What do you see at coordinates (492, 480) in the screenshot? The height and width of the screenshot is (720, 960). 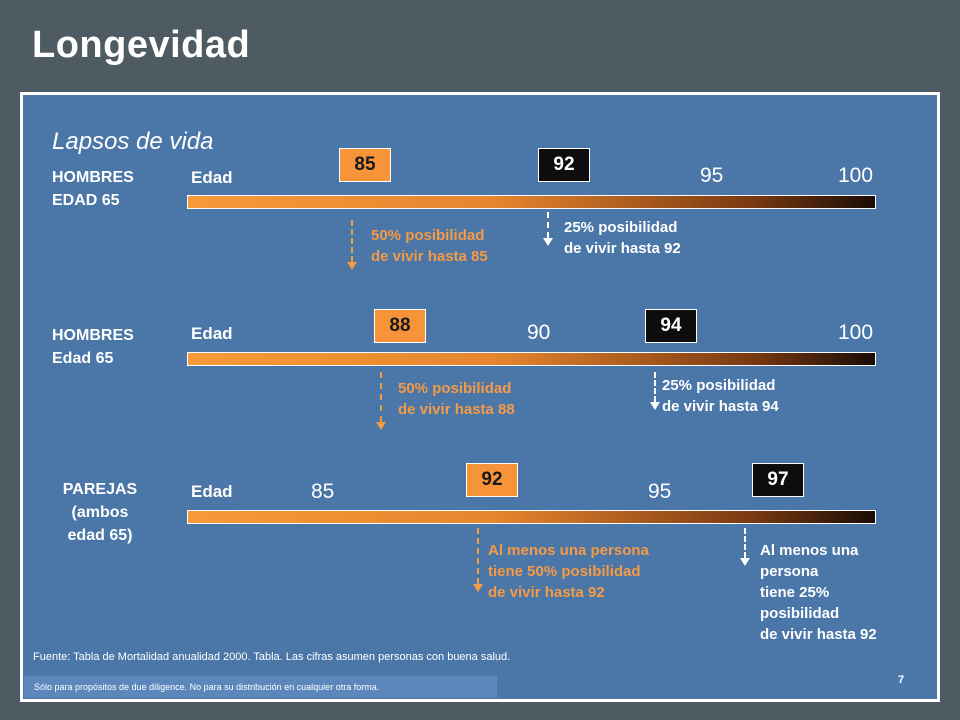 I see `row3-box-50pct: 92` at bounding box center [492, 480].